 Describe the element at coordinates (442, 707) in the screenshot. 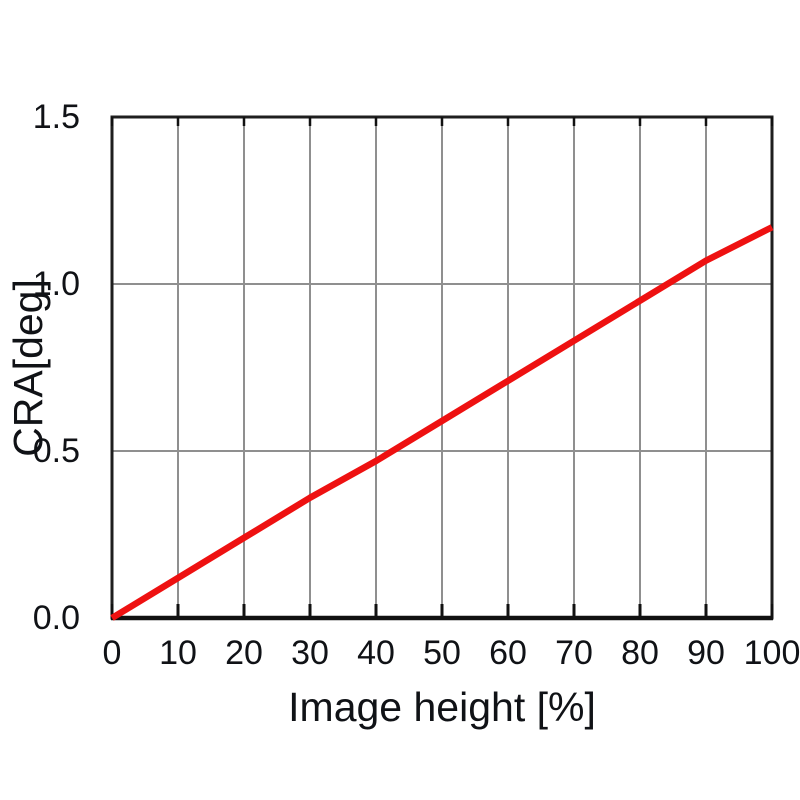

I see `x-axis-title: Image height [%]` at that location.